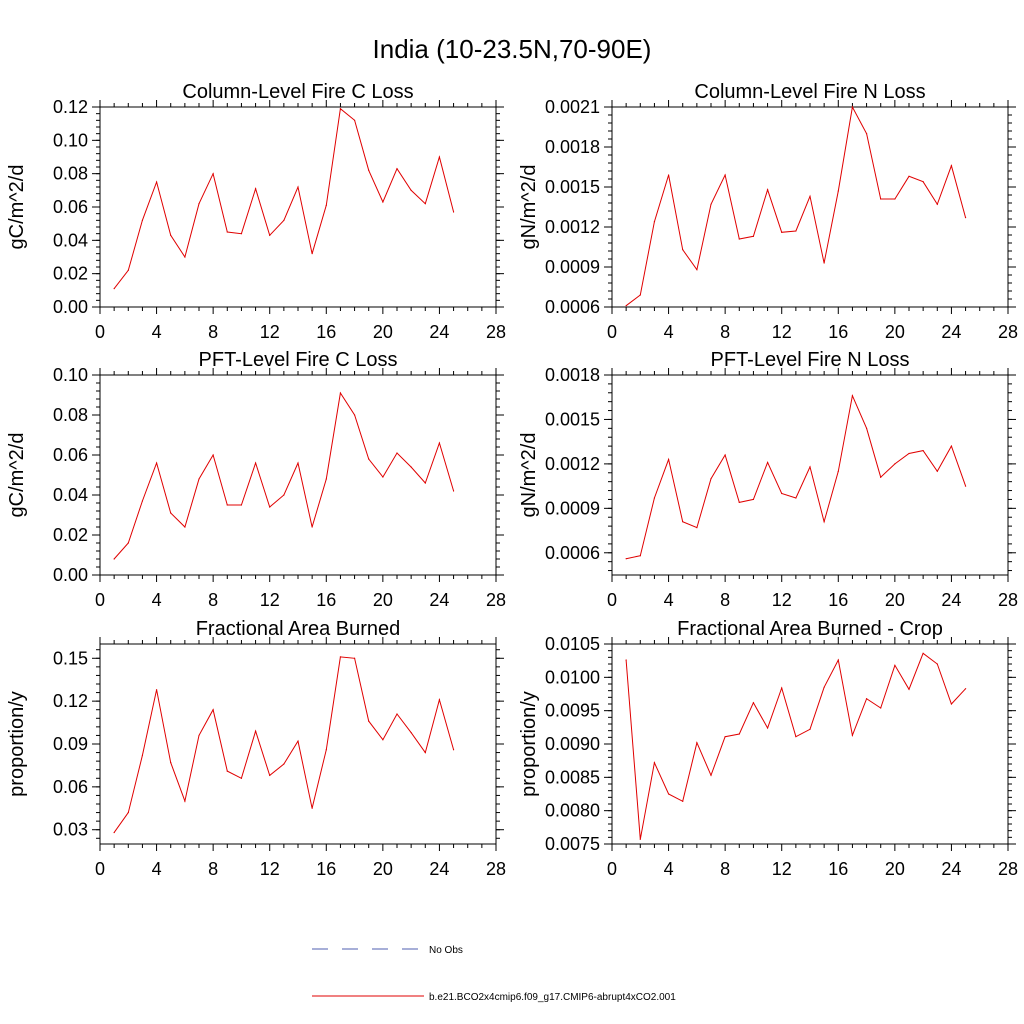 The width and height of the screenshot is (1024, 1024). Describe the element at coordinates (529, 744) in the screenshot. I see `y-axis-label: proportion/y` at that location.